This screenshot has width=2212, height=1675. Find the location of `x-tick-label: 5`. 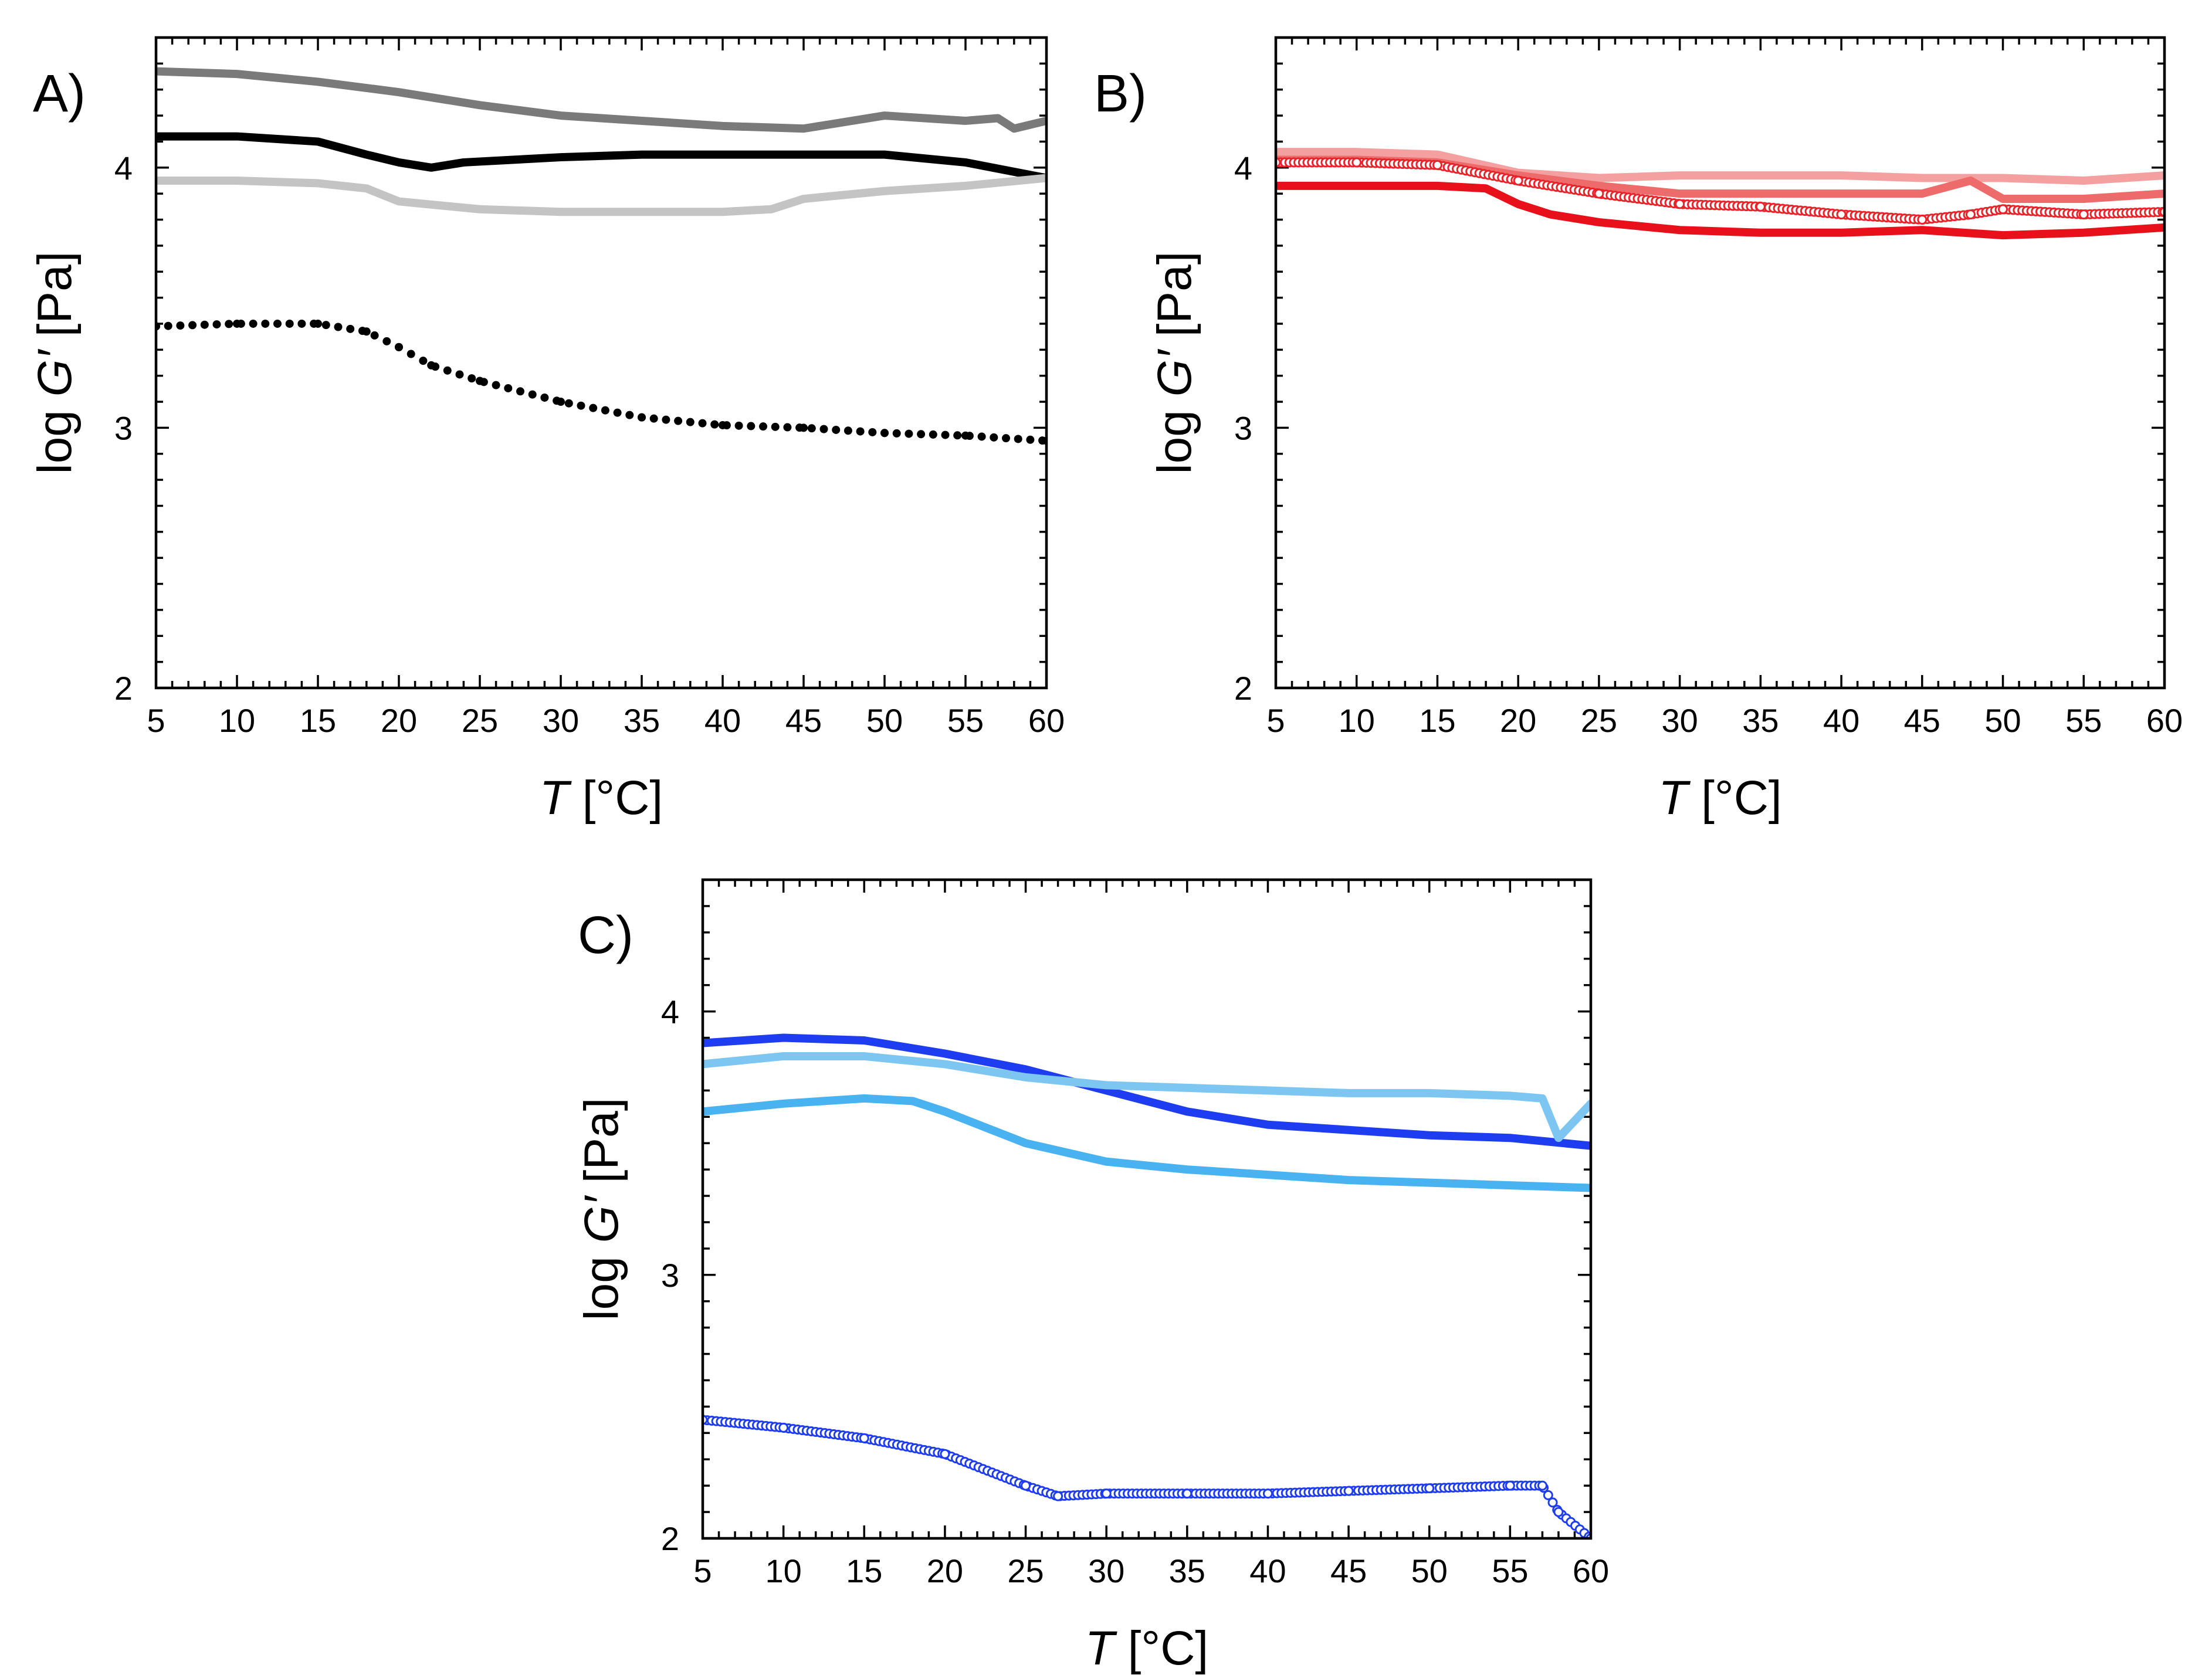

x-tick-label: 5 is located at coordinates (702, 1570).